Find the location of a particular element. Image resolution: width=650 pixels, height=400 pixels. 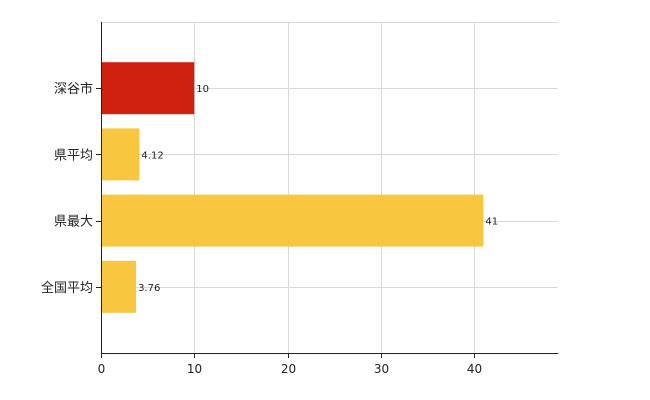

data-label: 4.12 is located at coordinates (152, 155).